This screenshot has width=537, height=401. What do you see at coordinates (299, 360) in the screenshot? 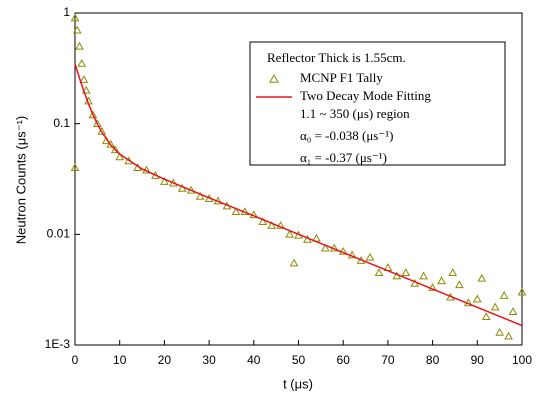
I see `x-tick-label: 50` at bounding box center [299, 360].